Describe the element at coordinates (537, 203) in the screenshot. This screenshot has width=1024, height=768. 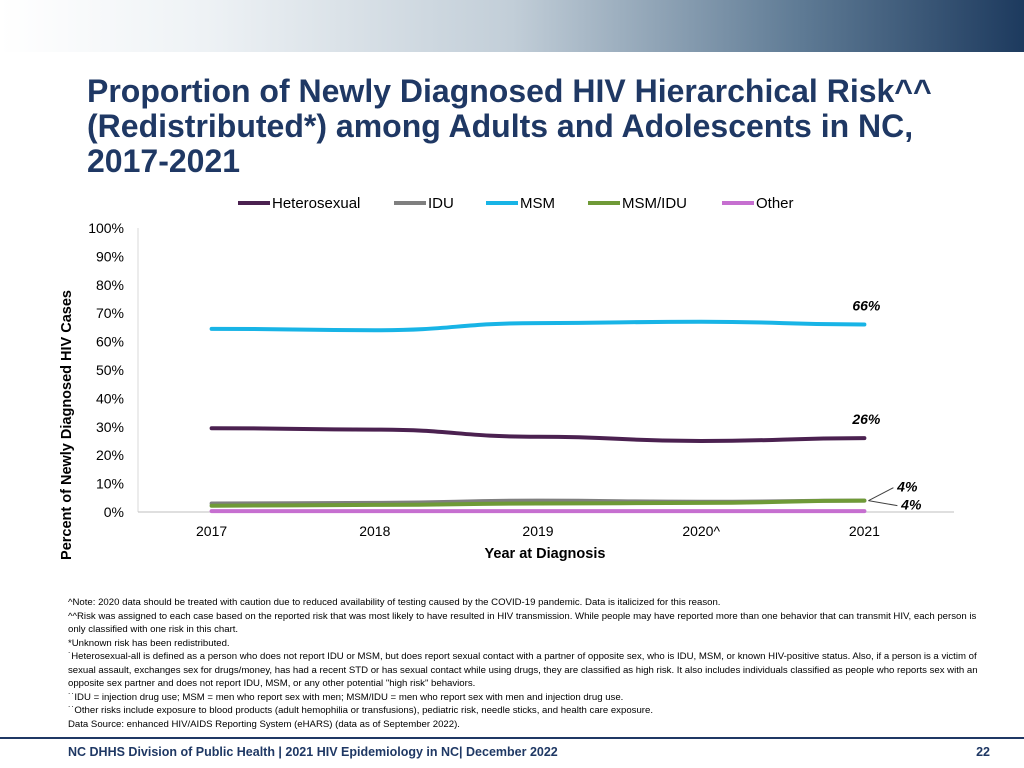
I see `legend-label: MSM` at that location.